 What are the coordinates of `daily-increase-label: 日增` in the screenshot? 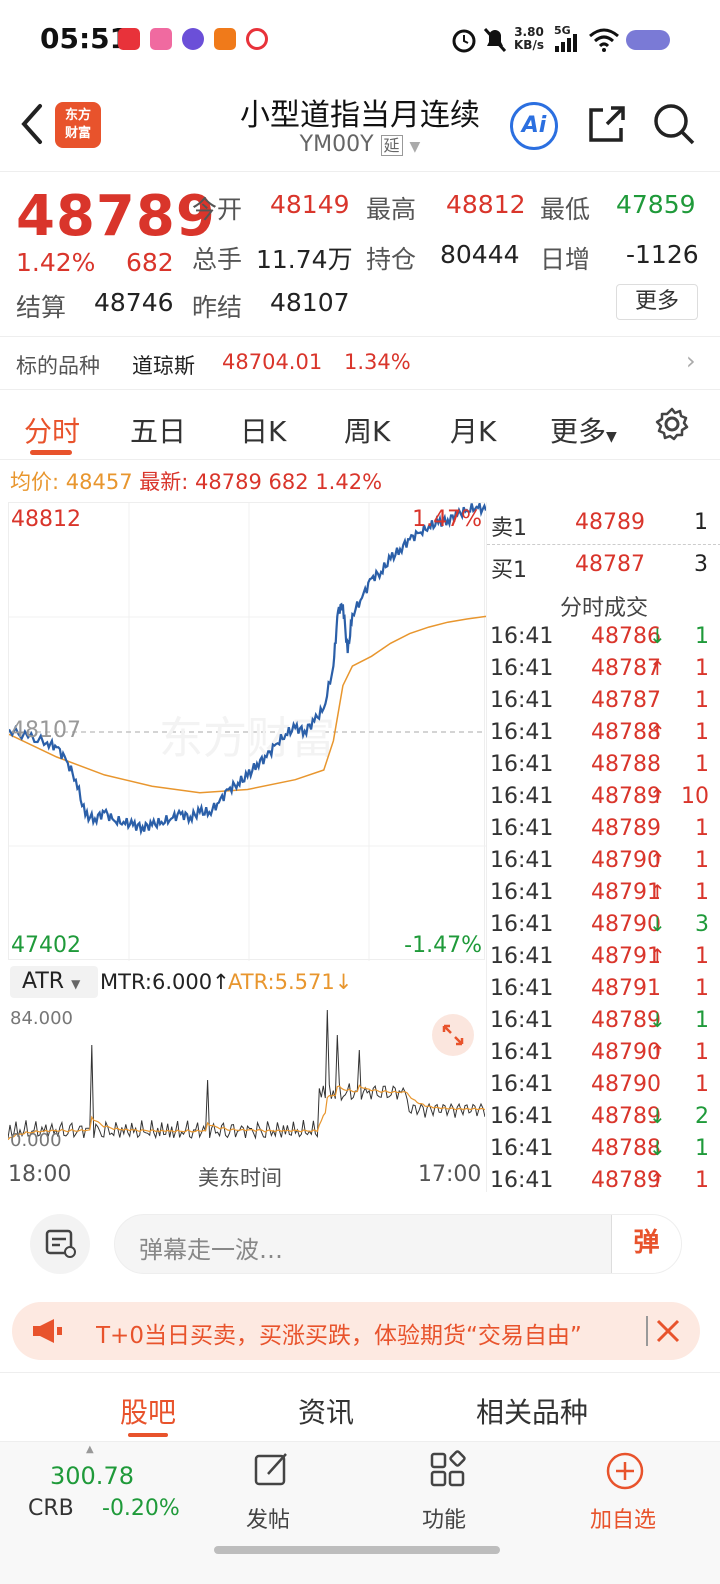 It's located at (565, 259).